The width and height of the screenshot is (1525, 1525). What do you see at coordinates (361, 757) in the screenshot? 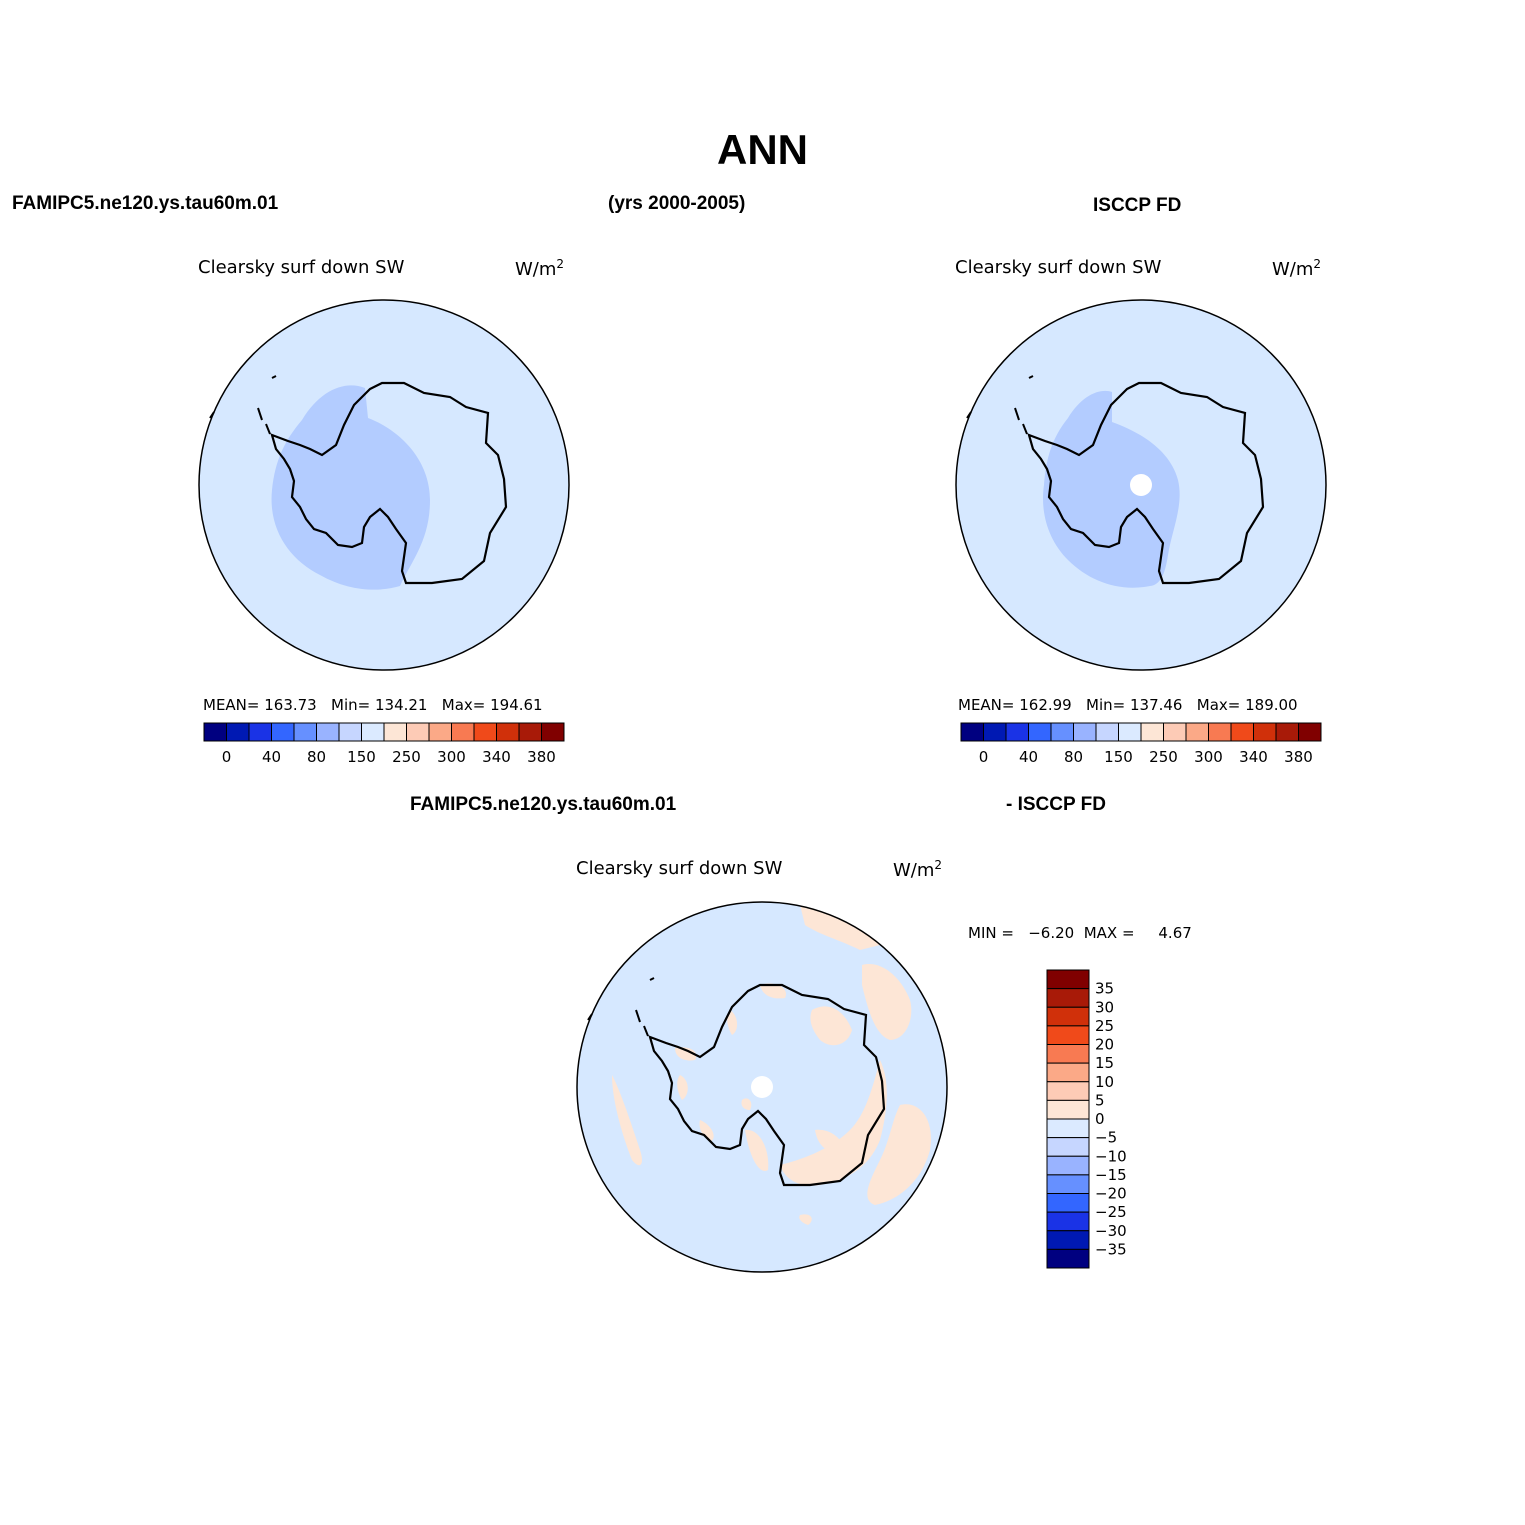
I see `panel1-colorbar-tick-label: 150` at bounding box center [361, 757].